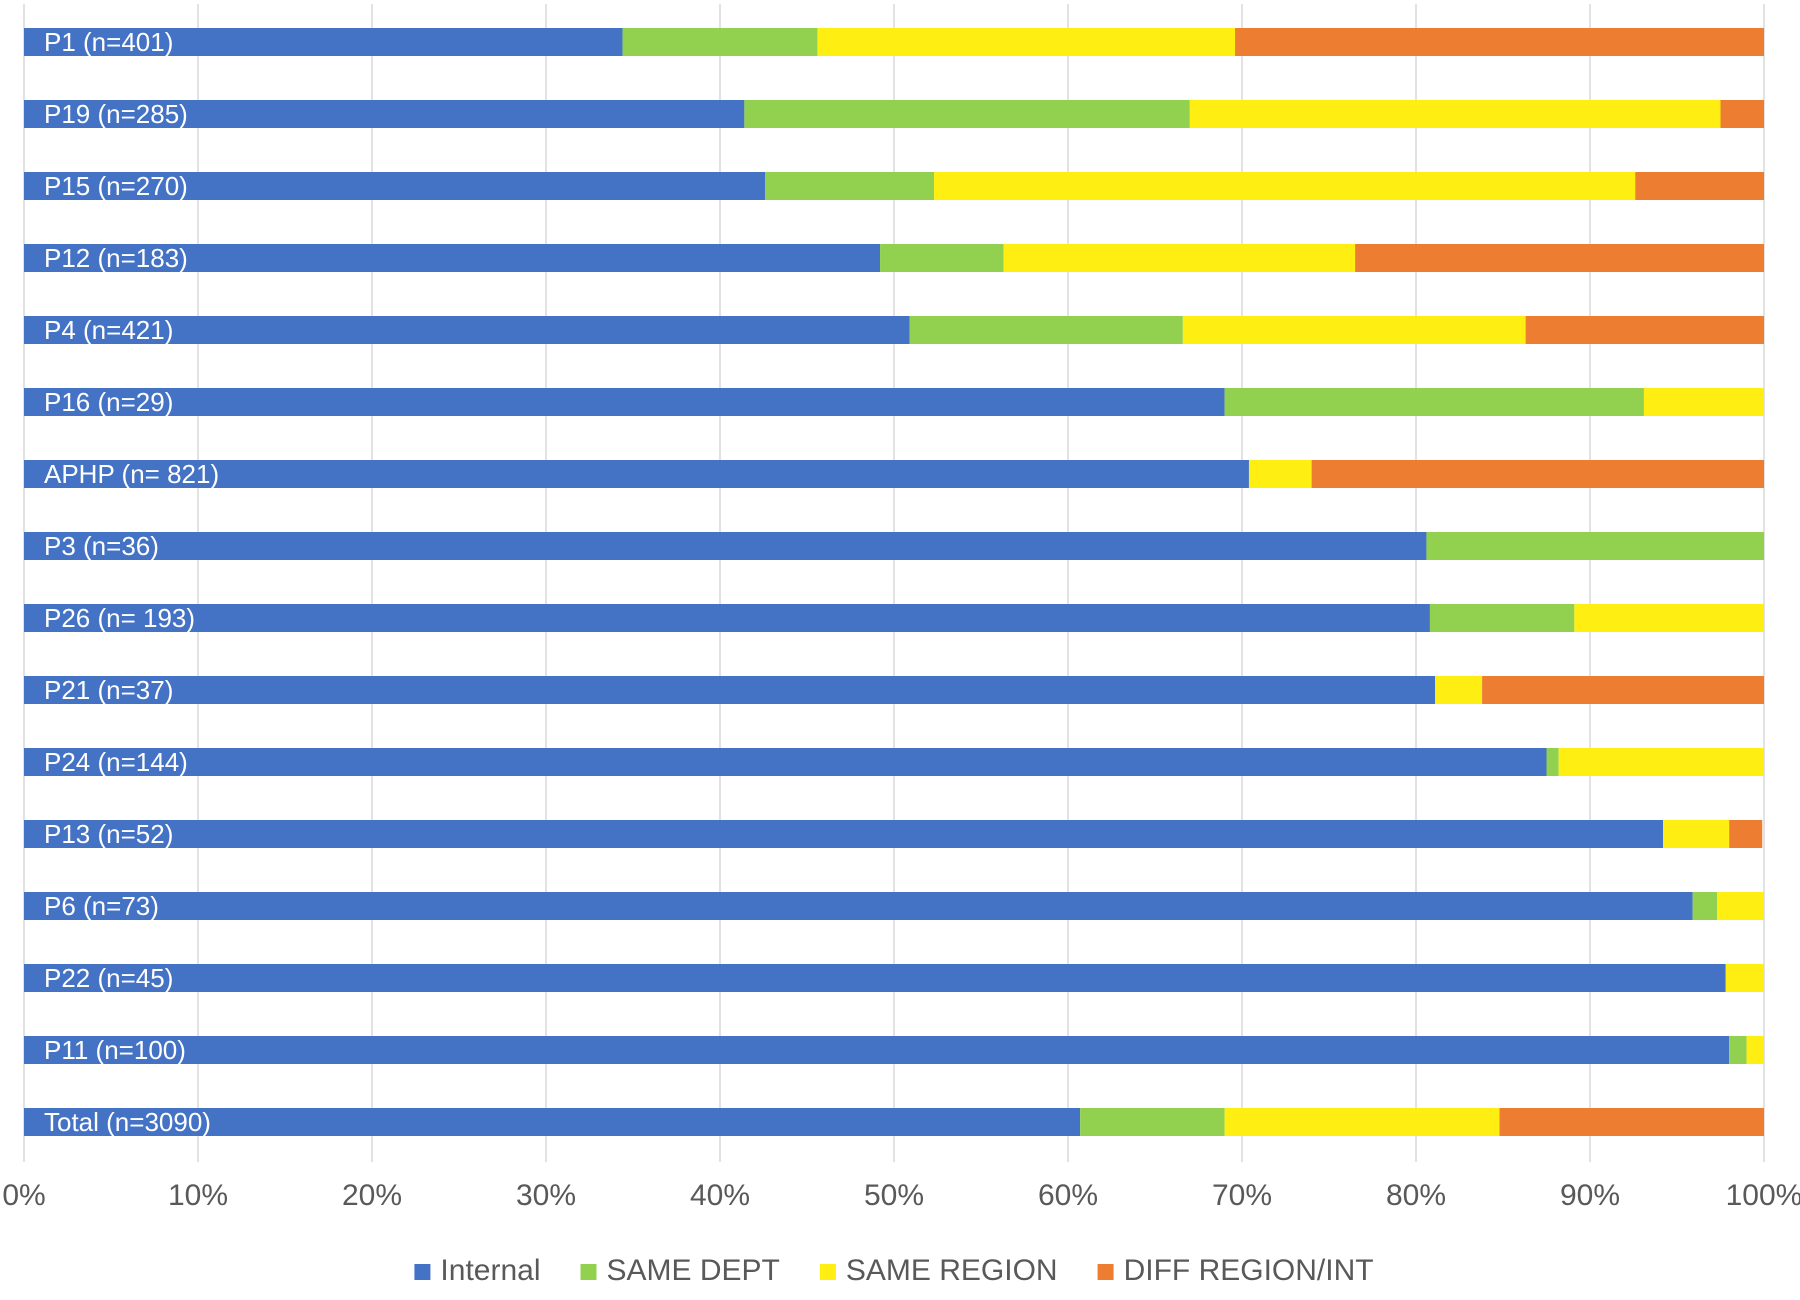 The image size is (1800, 1300). What do you see at coordinates (119, 618) in the screenshot?
I see `category-label: P26 (n= 193)` at bounding box center [119, 618].